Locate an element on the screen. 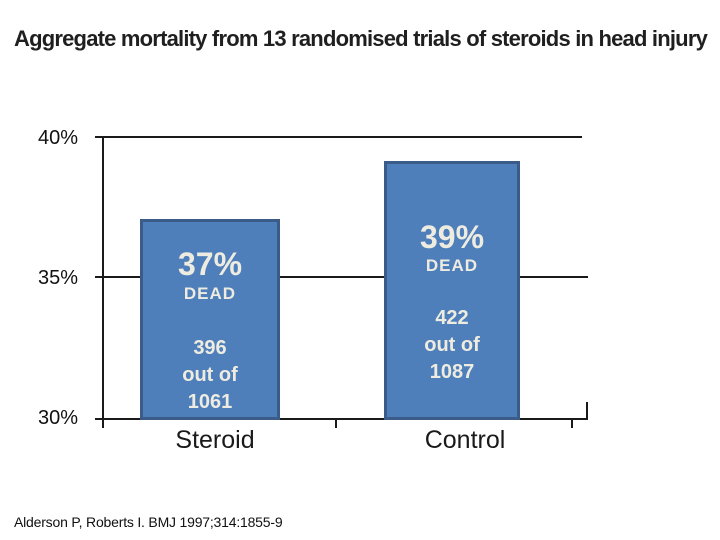  bar-steroid: 37% DEAD 396 out of 1061 is located at coordinates (210, 319).